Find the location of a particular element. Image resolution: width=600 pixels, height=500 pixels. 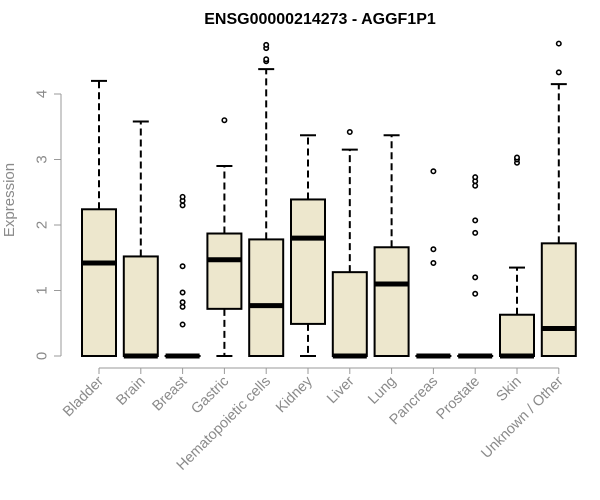

box-skin is located at coordinates (517, 256).